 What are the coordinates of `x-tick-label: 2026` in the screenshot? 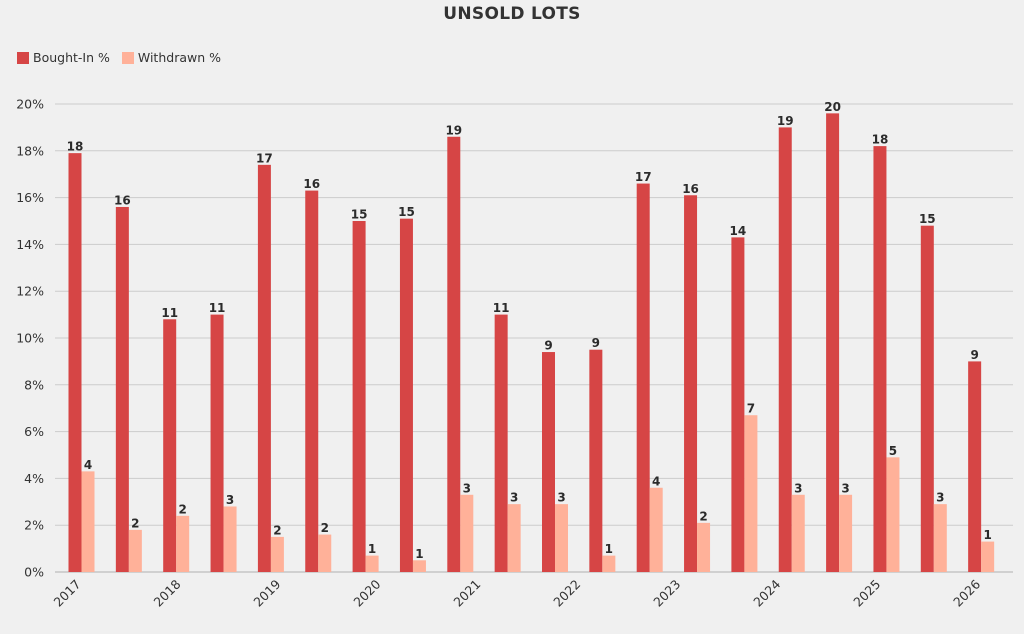 It's located at (966, 592).